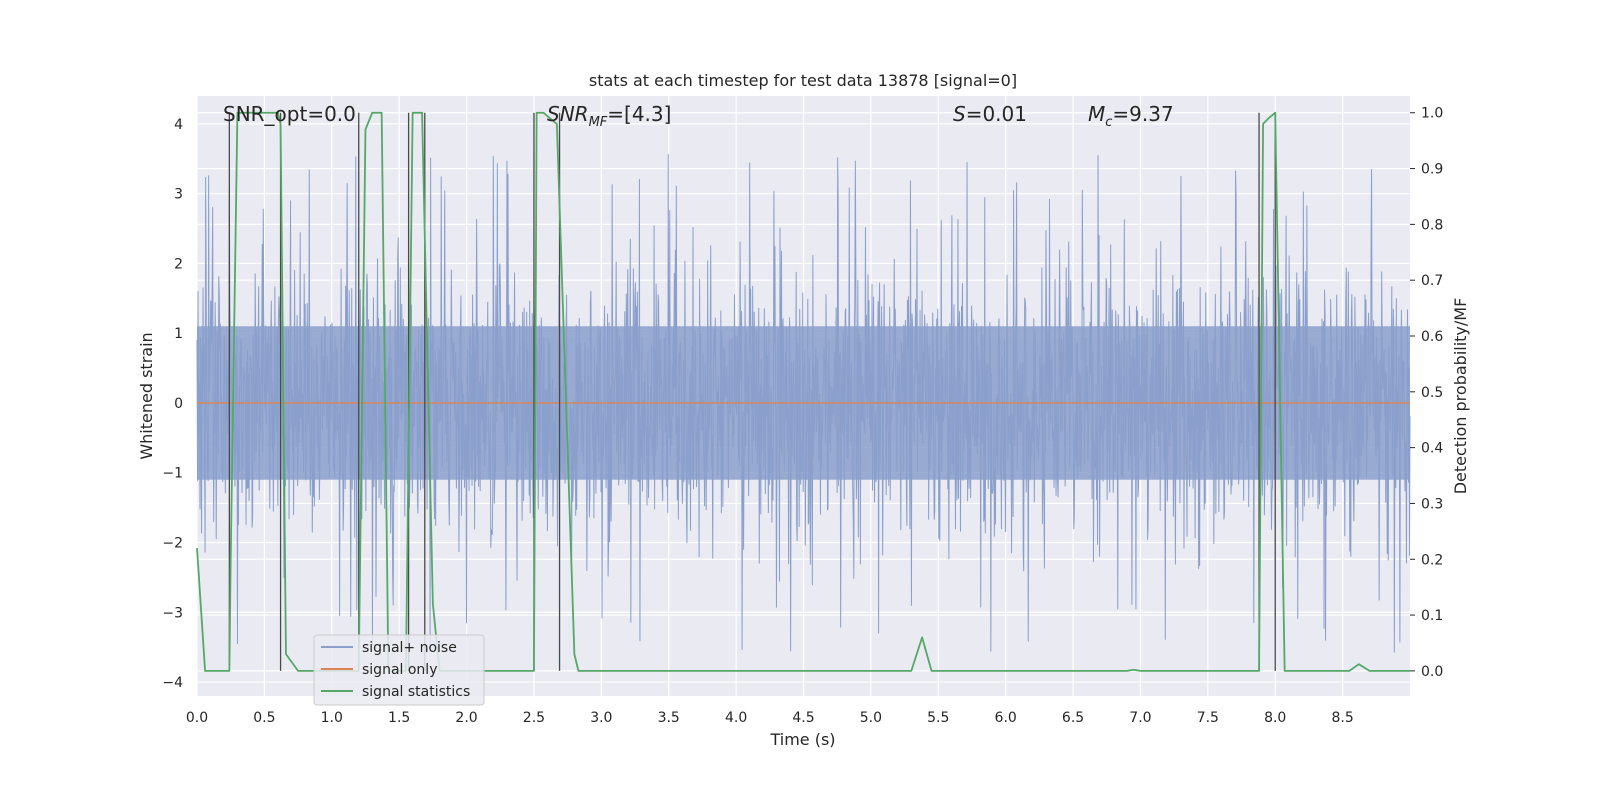  I want to click on y-left-tick-label: 2, so click(178, 264).